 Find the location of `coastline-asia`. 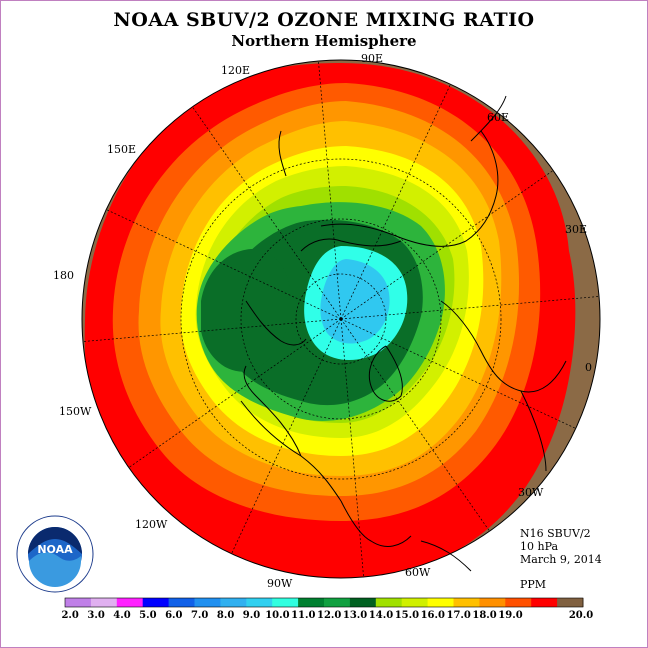

coastline-asia is located at coordinates (409, 188).